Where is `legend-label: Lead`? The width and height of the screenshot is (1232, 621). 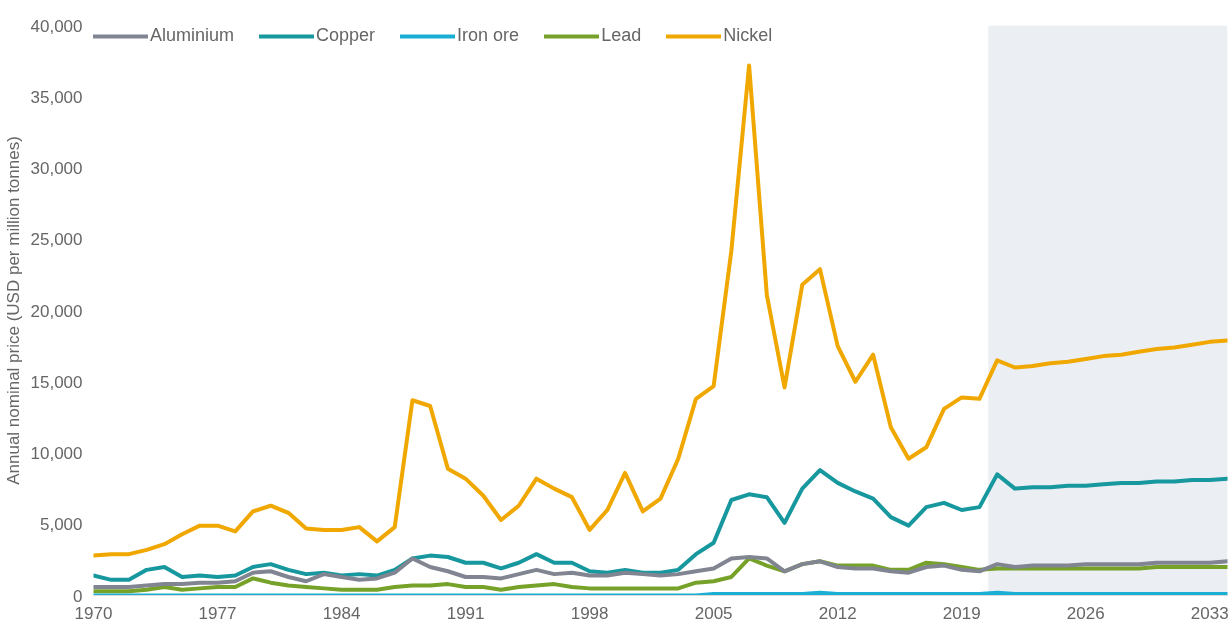
legend-label: Lead is located at coordinates (621, 35).